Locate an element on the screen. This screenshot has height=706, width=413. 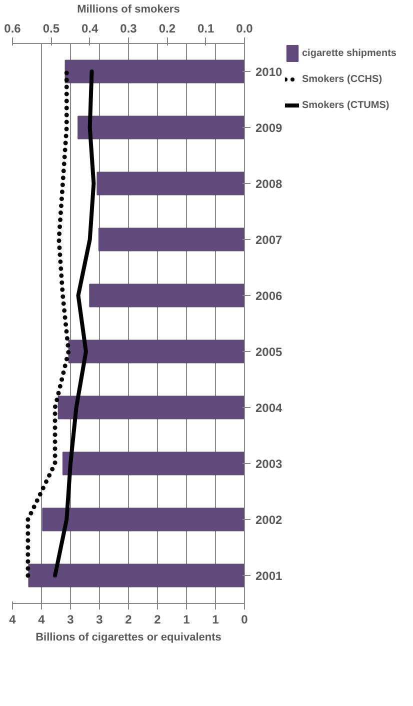
x2-tick-label: 0.5 is located at coordinates (51, 29).